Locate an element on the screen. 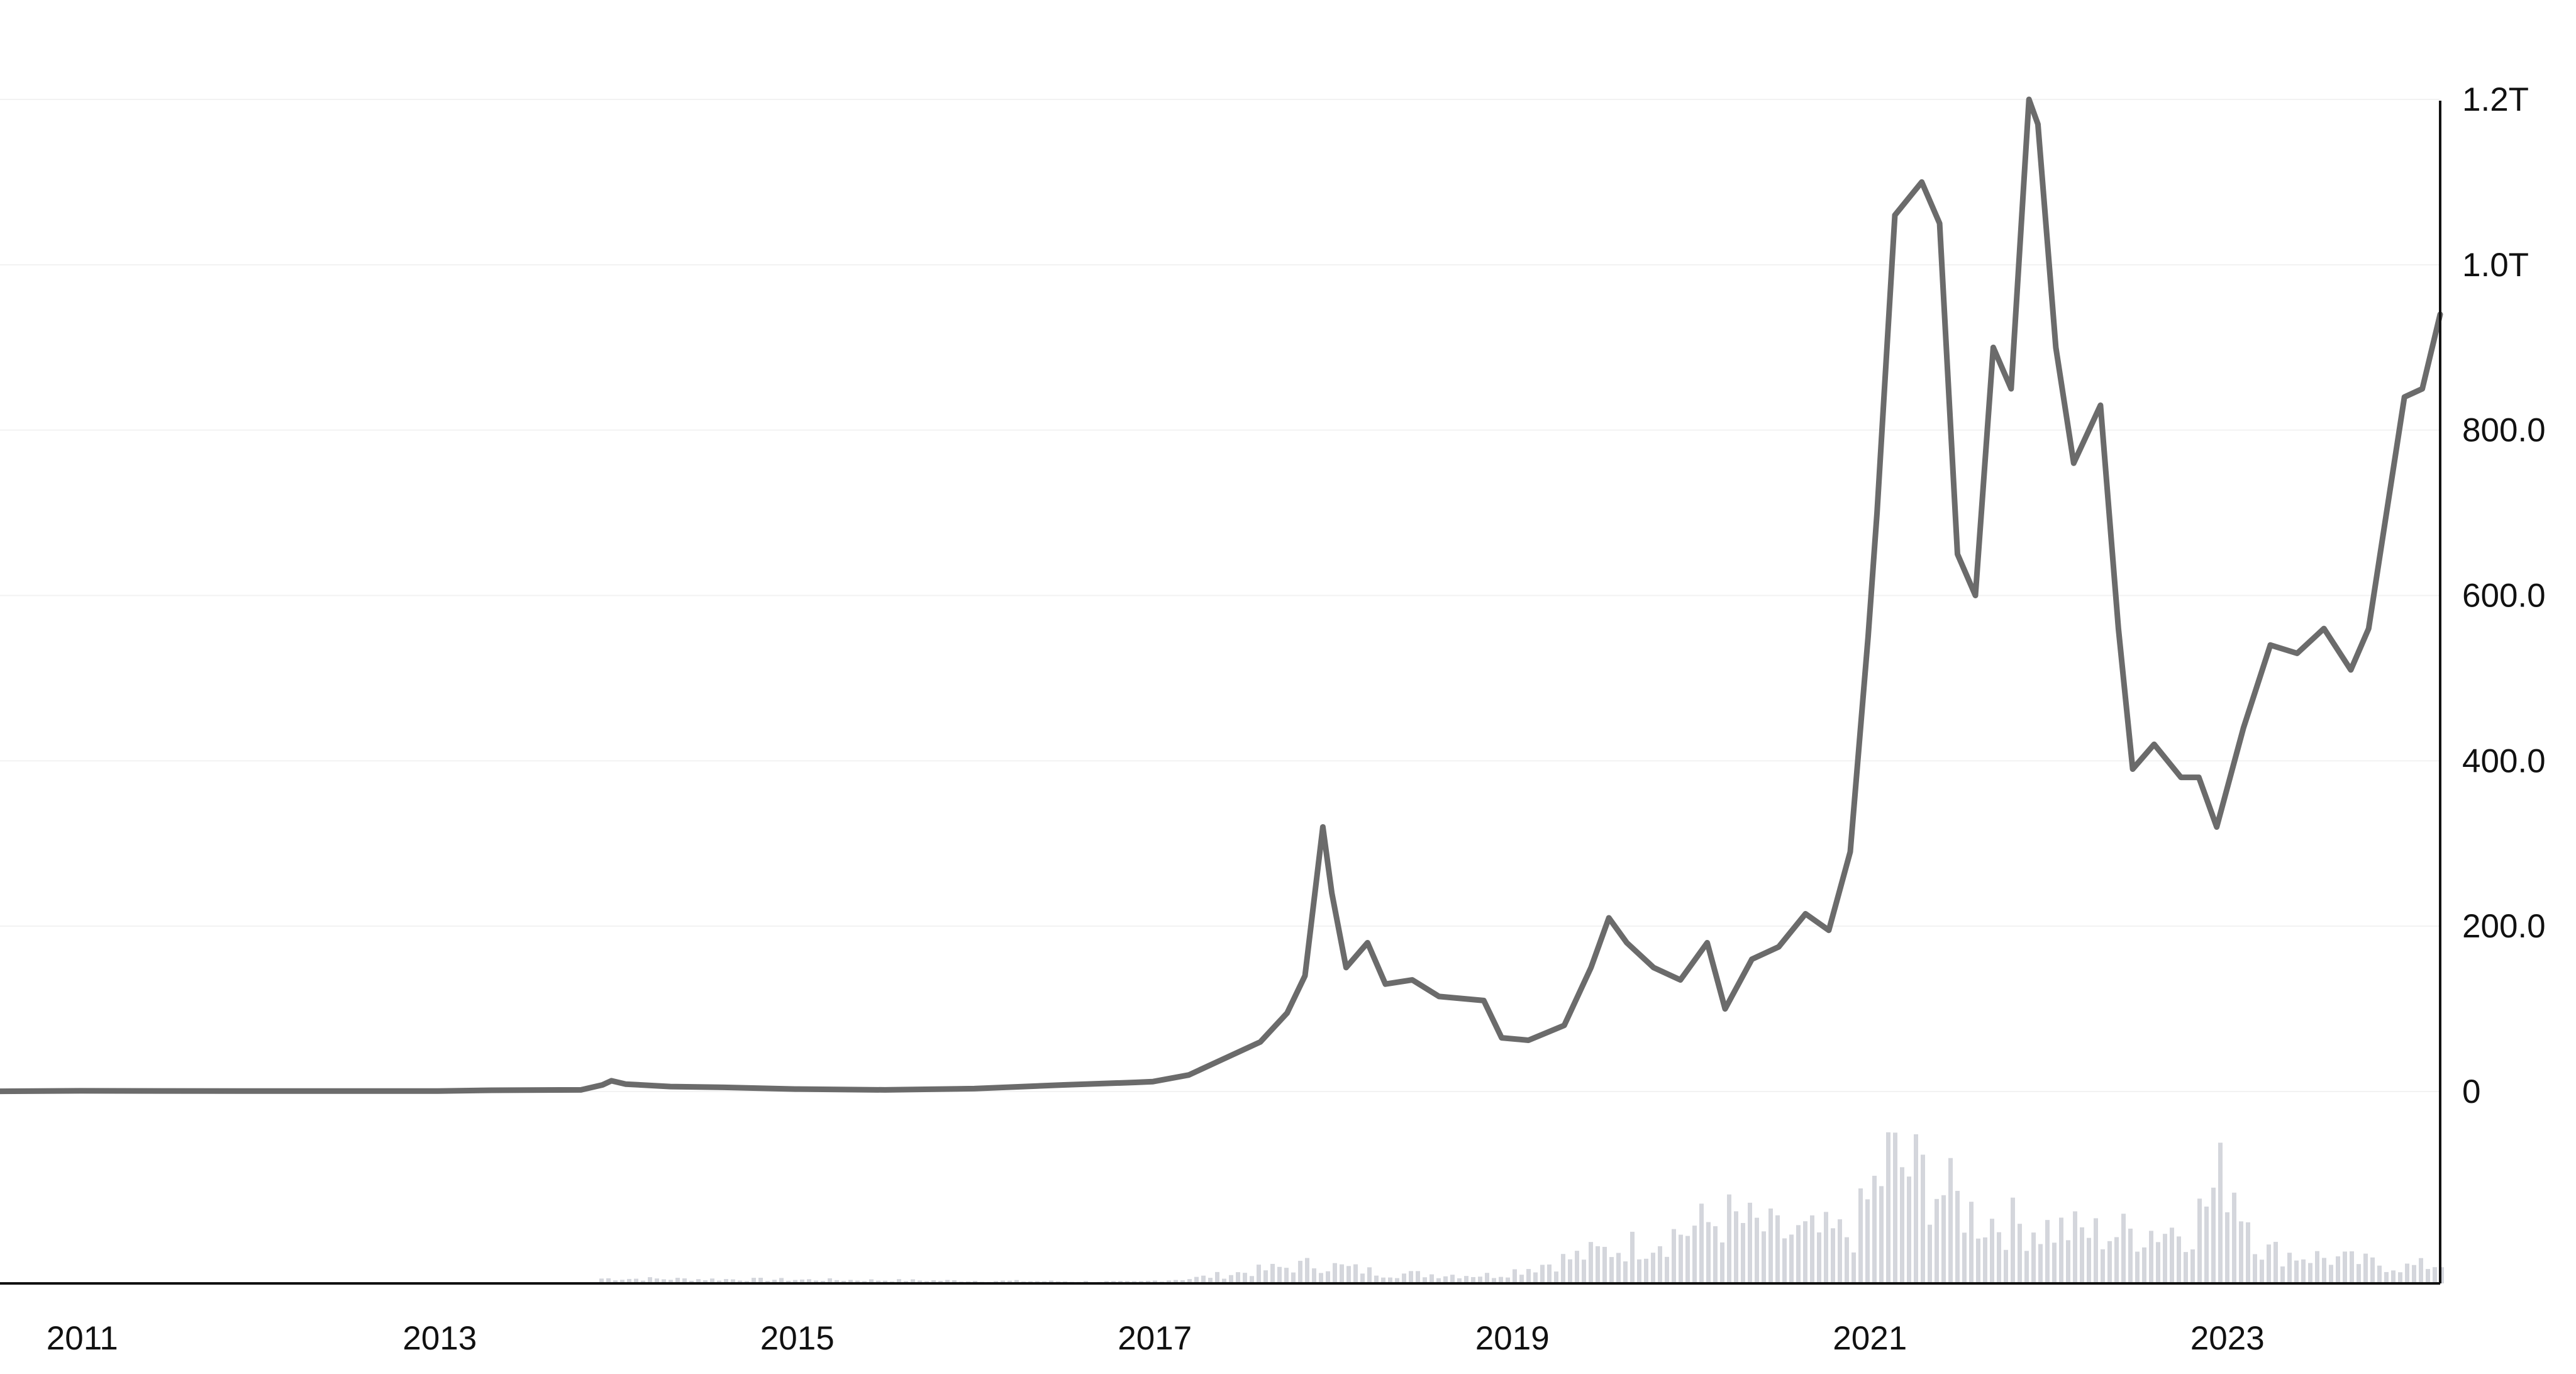  x-tick-label: 2019 is located at coordinates (1512, 1338).